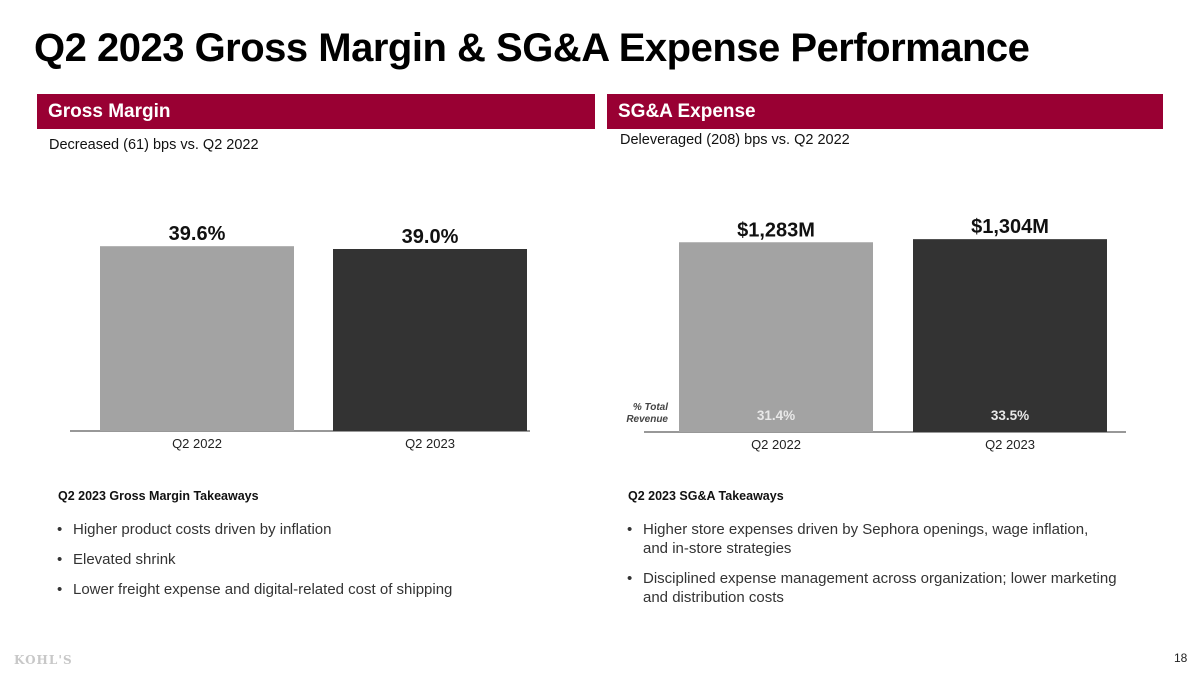  I want to click on gross-margin-subtitle: Decreased (61) bps vs. Q2 2022, so click(154, 145).